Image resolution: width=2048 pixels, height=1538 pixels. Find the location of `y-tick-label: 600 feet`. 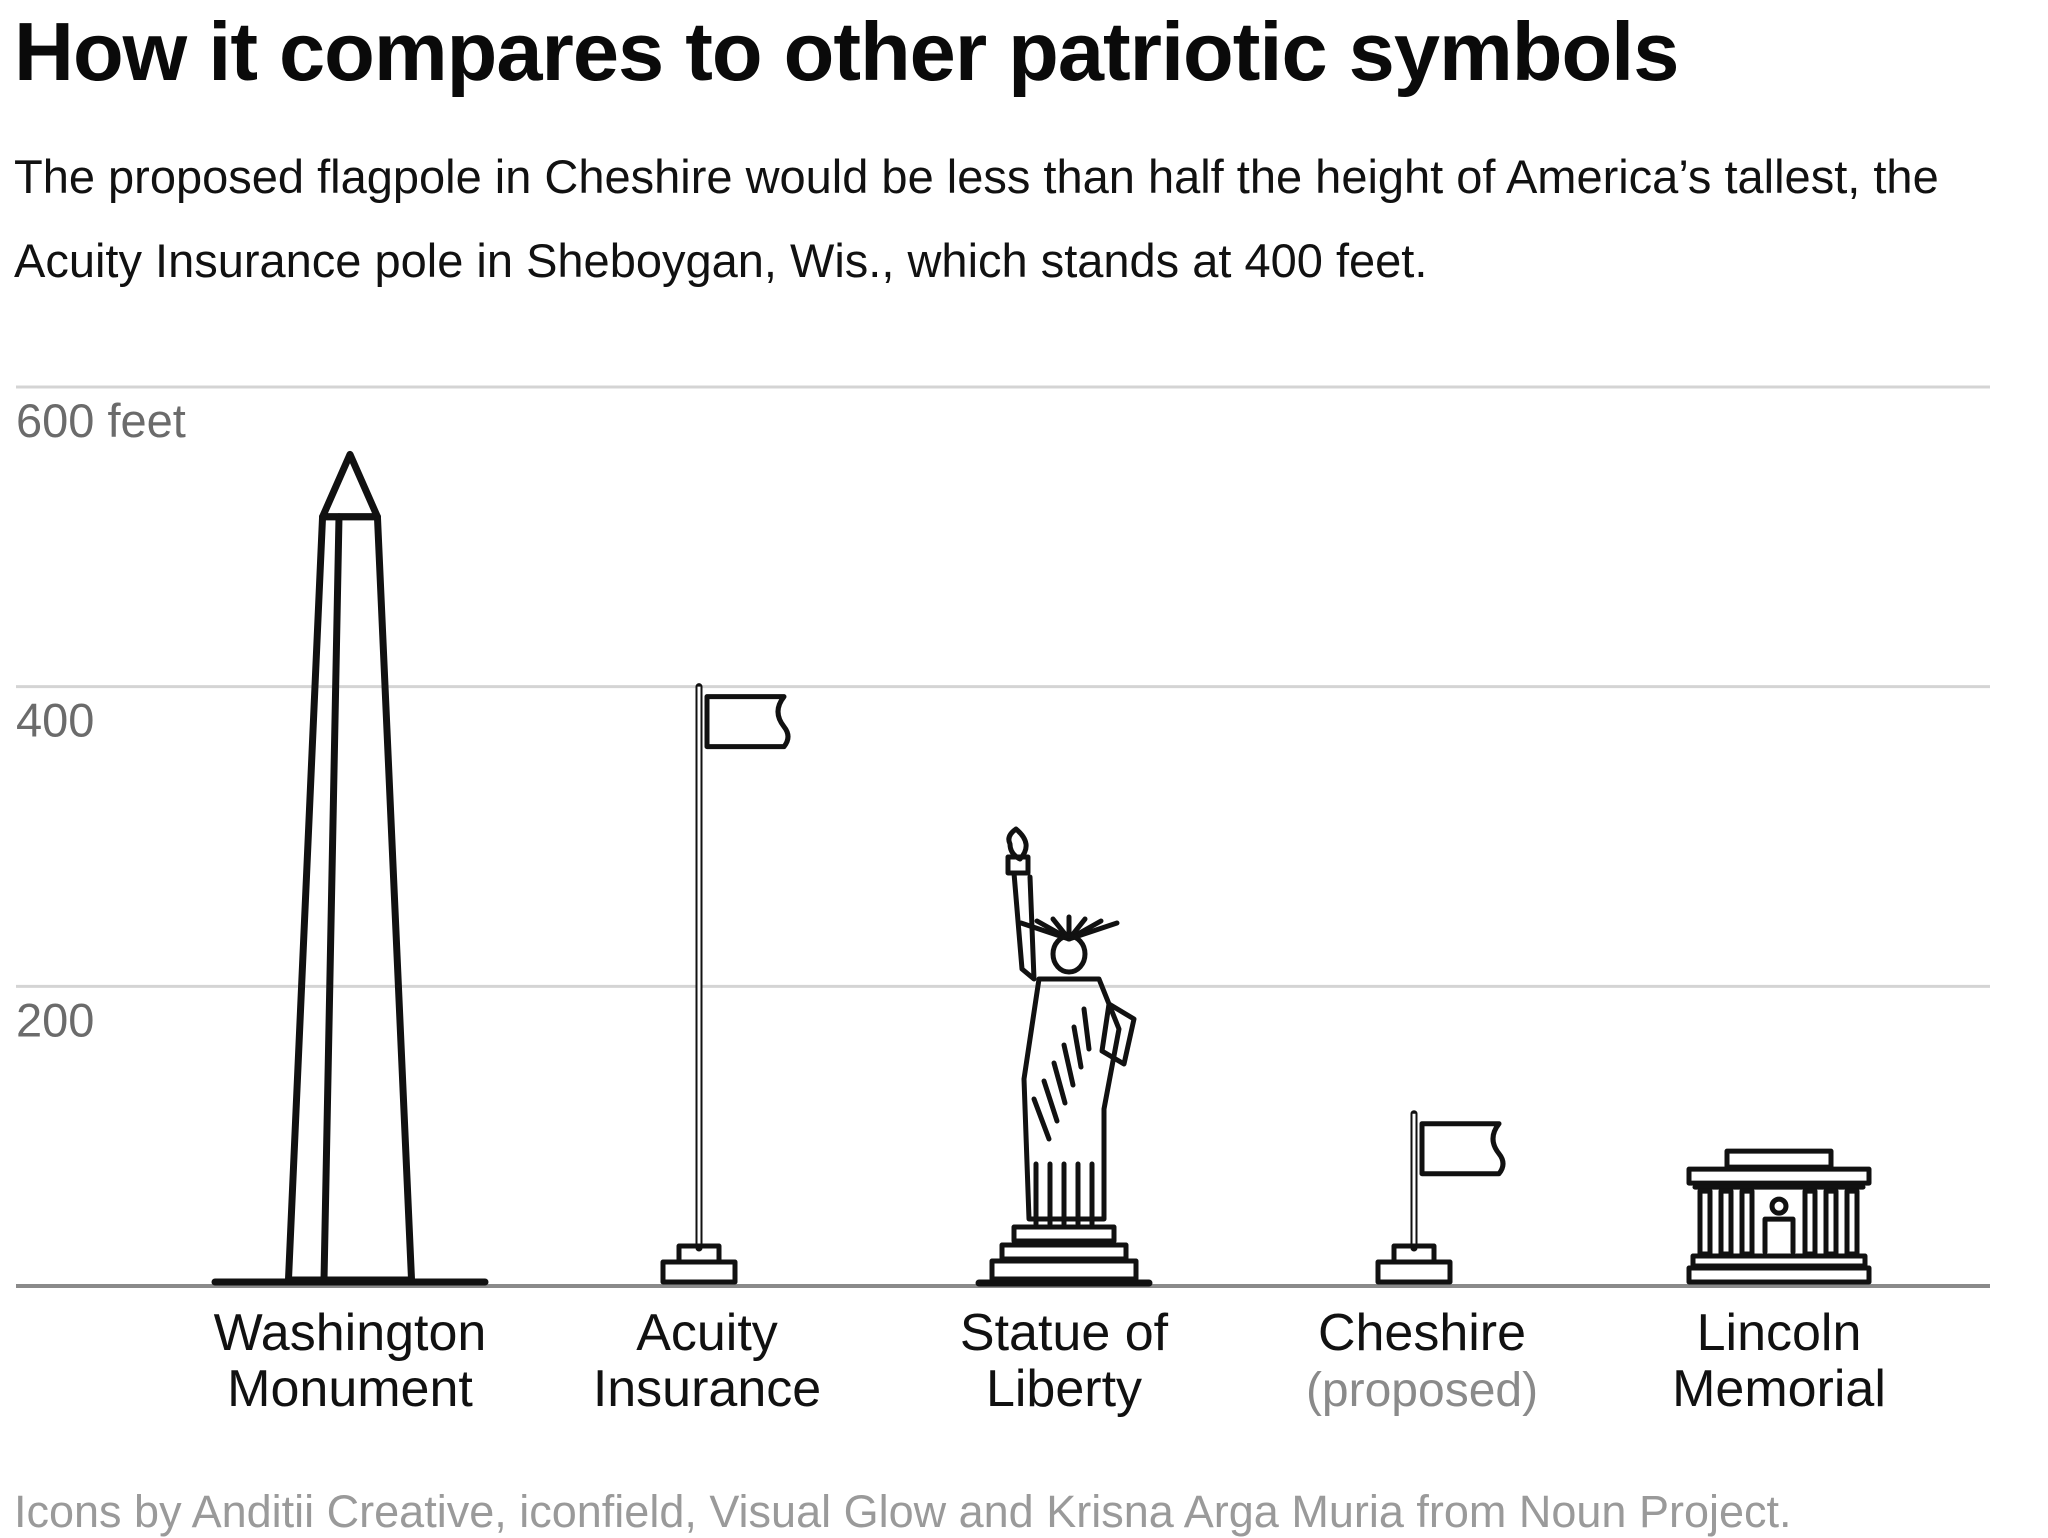

y-tick-label: 600 feet is located at coordinates (101, 420).